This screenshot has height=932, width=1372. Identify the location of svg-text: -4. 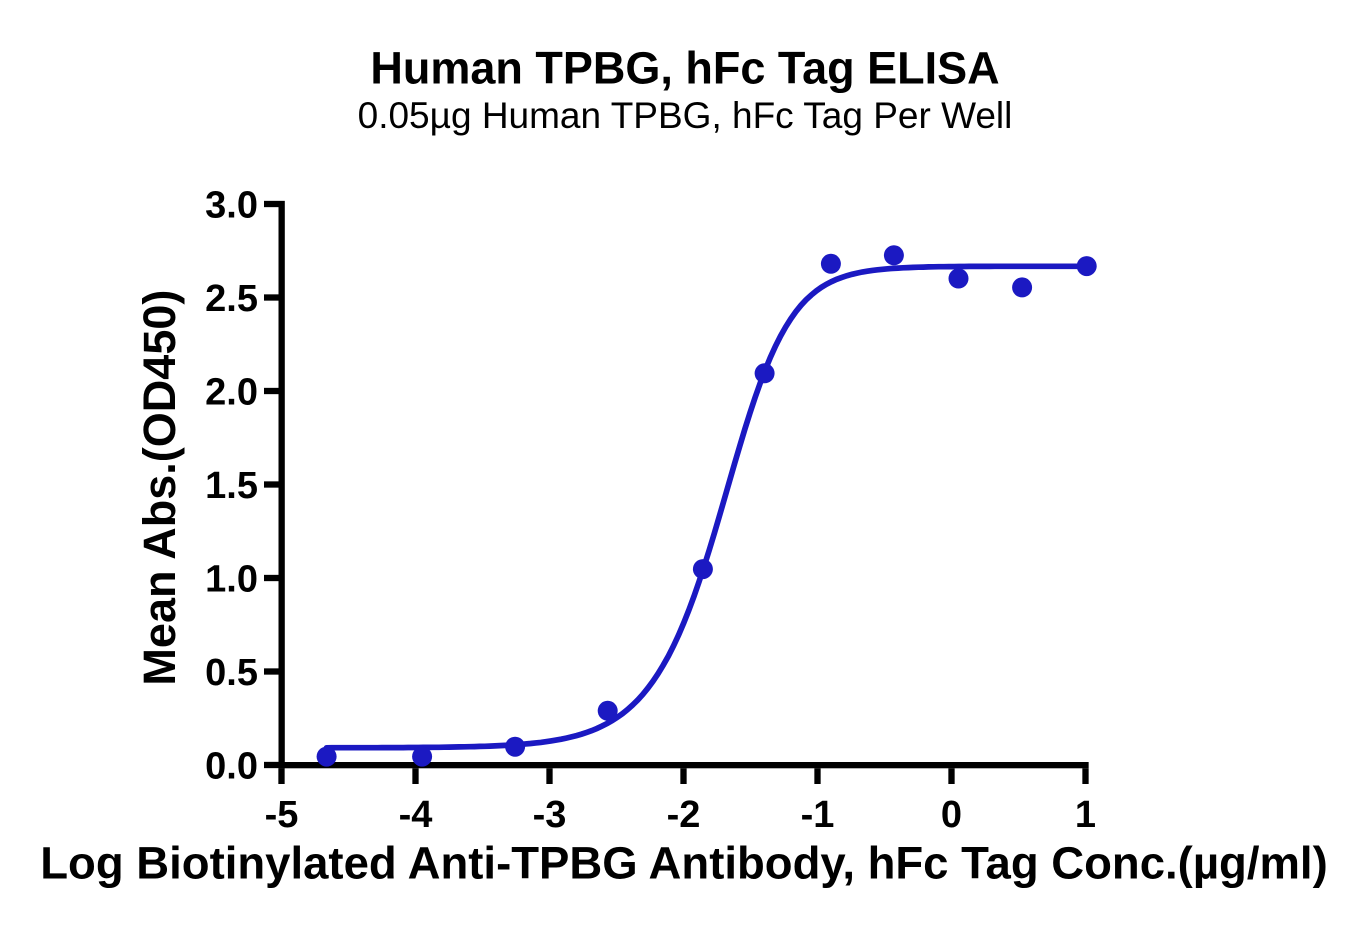
(416, 815).